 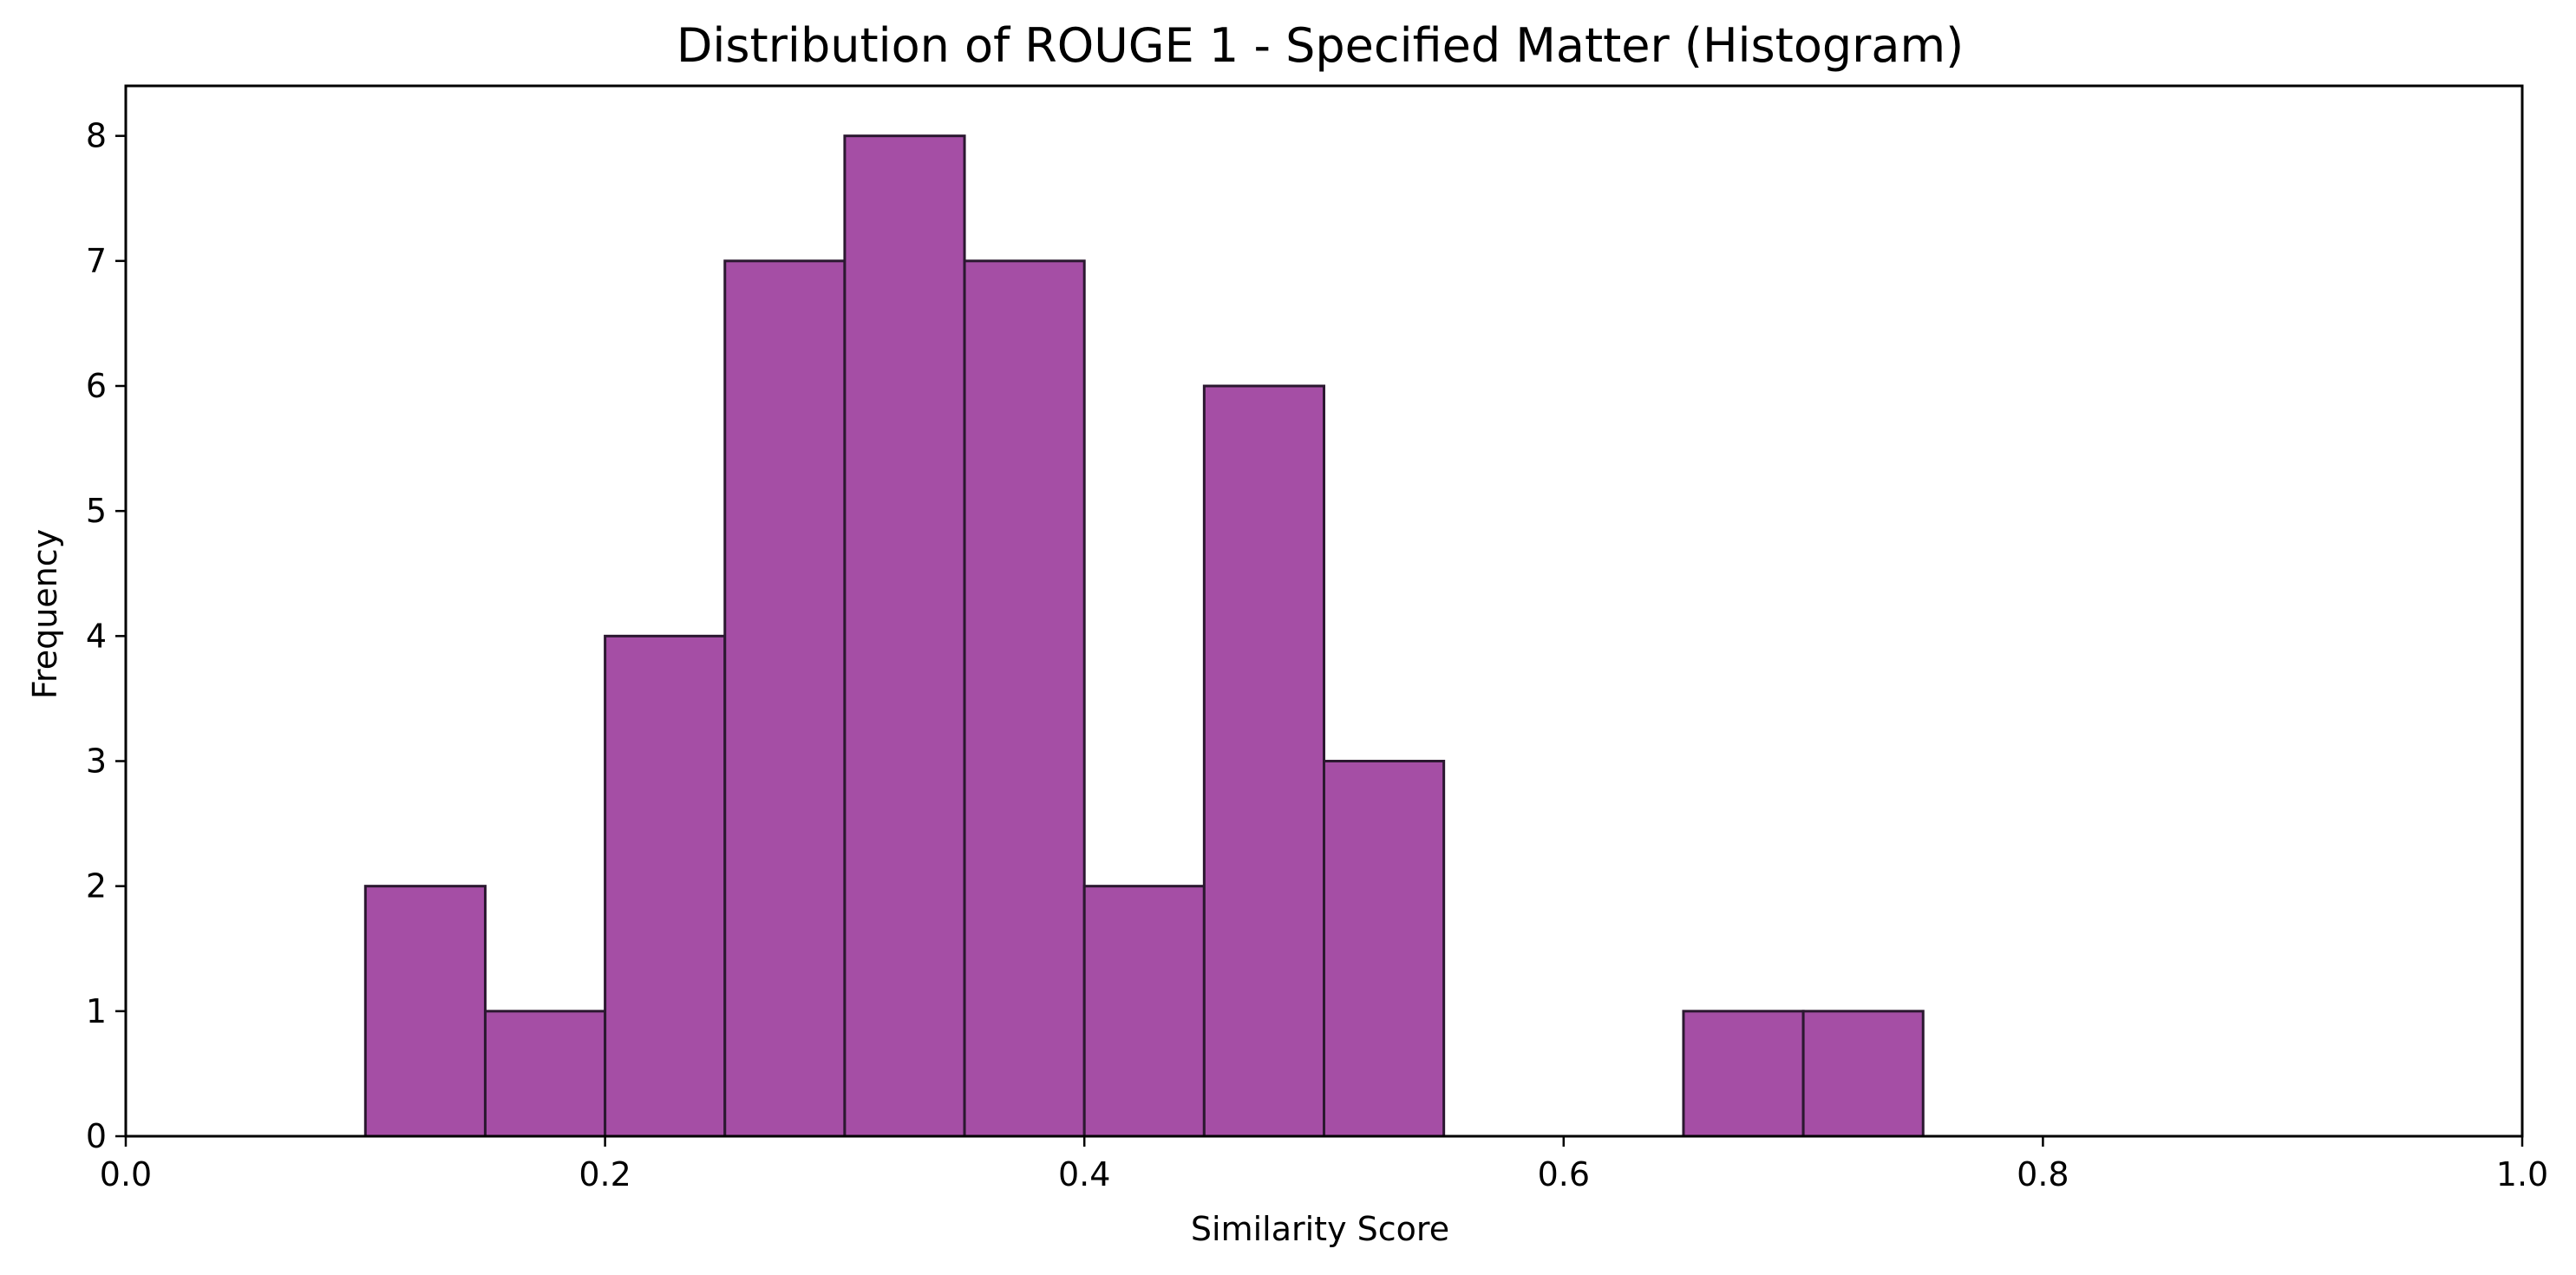 What do you see at coordinates (2522, 1174) in the screenshot?
I see `x-tick-label-5: 1.0` at bounding box center [2522, 1174].